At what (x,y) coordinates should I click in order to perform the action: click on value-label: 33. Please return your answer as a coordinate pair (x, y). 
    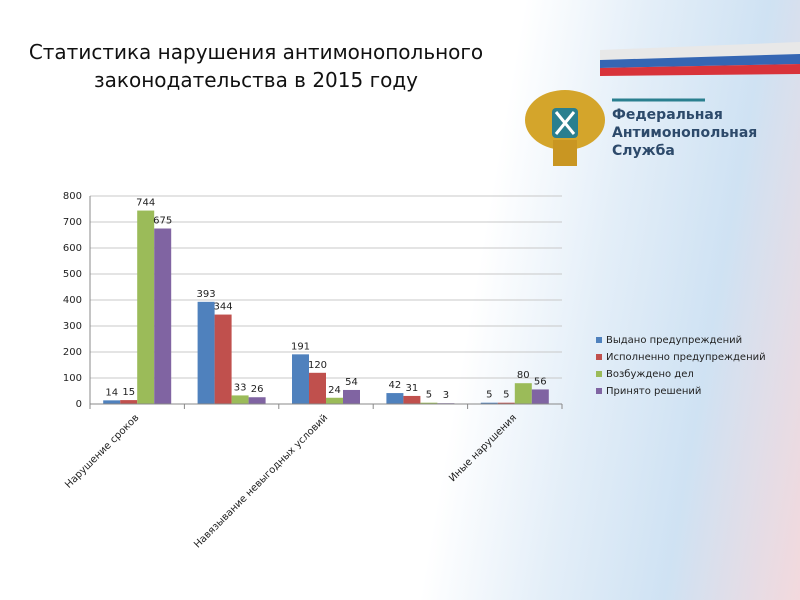
    Looking at the image, I should click on (240, 387).